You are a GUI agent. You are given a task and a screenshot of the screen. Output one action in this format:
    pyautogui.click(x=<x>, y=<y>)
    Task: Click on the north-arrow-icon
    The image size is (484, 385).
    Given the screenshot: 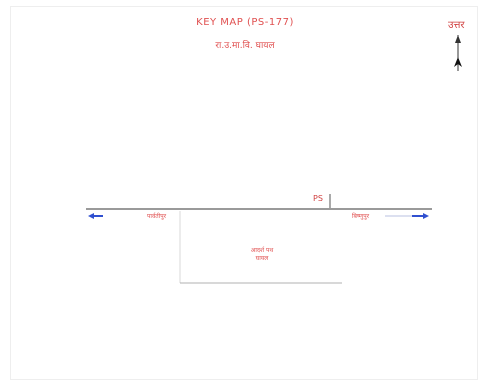 What is the action you would take?
    pyautogui.click(x=458, y=53)
    